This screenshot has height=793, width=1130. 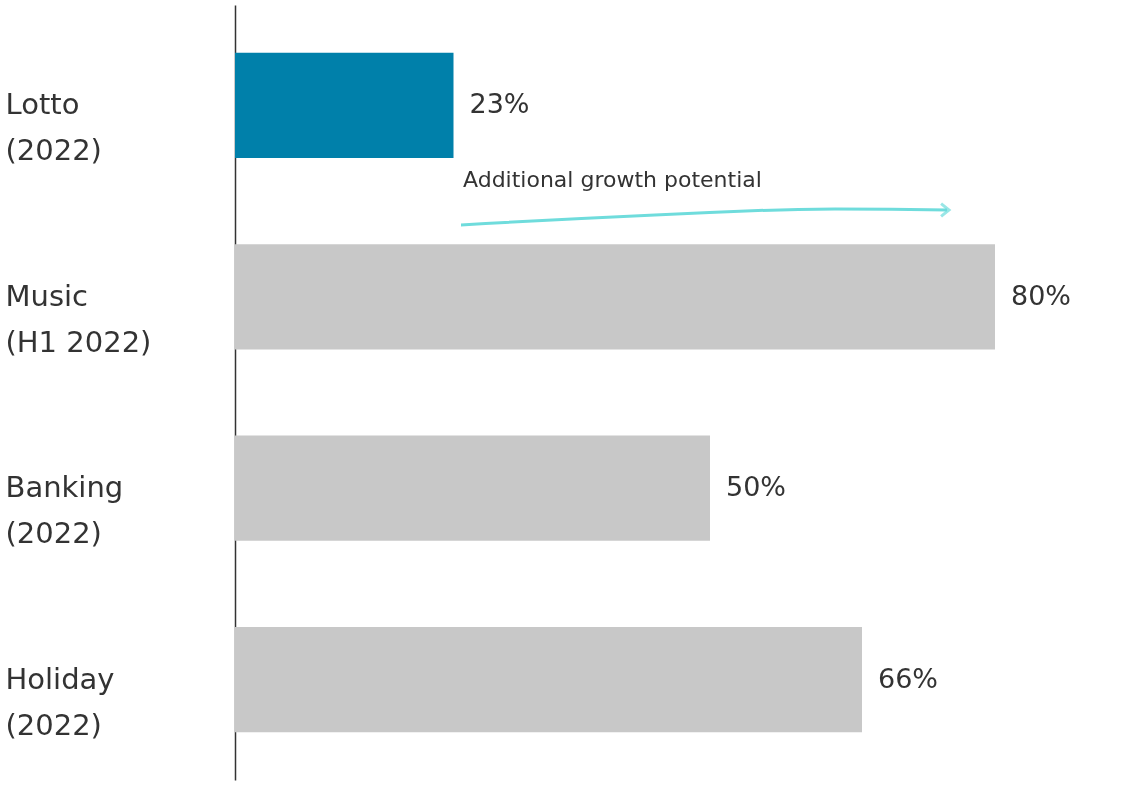 What do you see at coordinates (53, 127) in the screenshot?
I see `y-tick-label: Lotto (2022)` at bounding box center [53, 127].